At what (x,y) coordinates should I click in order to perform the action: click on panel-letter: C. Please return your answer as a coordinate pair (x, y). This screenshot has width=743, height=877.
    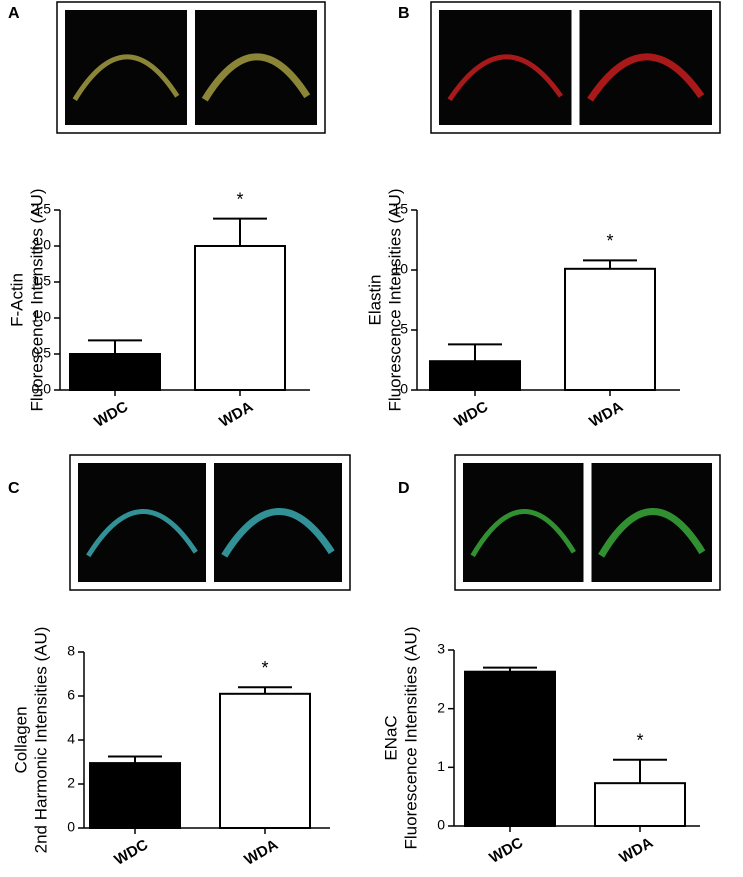
    Looking at the image, I should click on (14, 488).